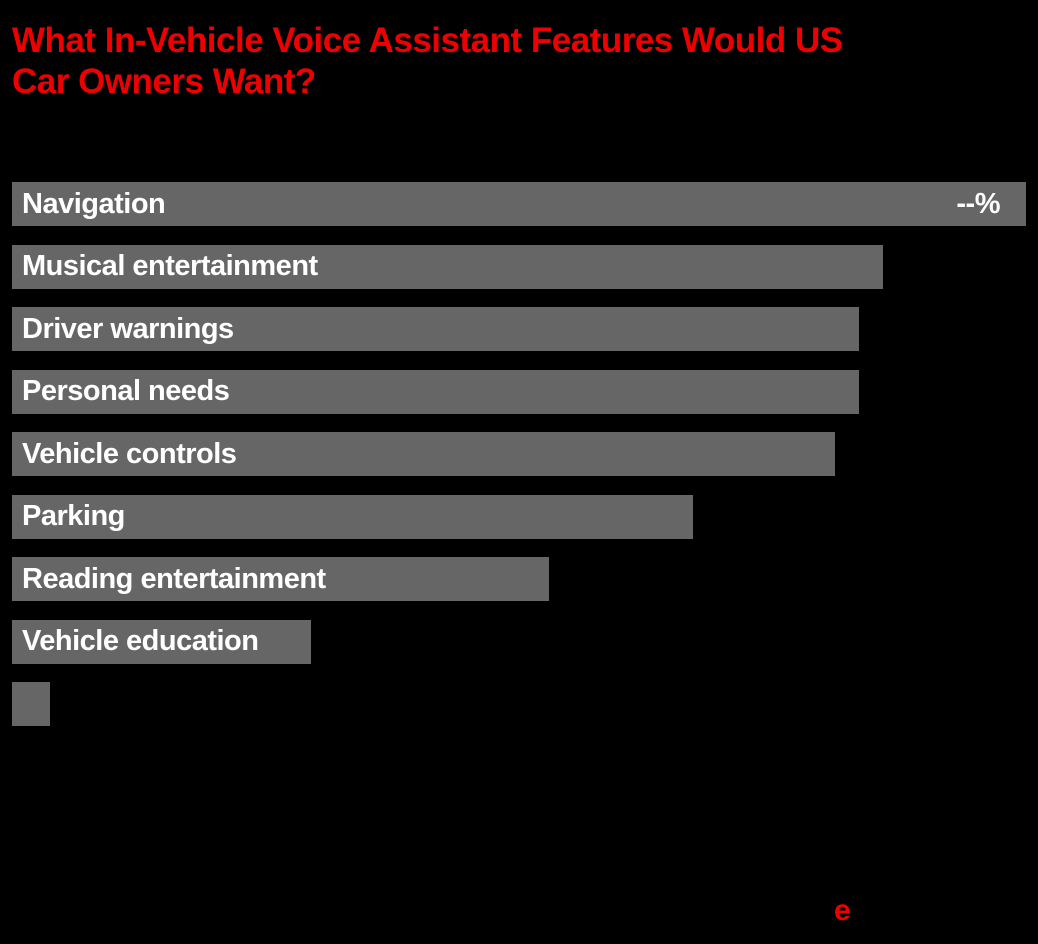  I want to click on bar-row-vehicle-controls: Vehicle controls, so click(424, 454).